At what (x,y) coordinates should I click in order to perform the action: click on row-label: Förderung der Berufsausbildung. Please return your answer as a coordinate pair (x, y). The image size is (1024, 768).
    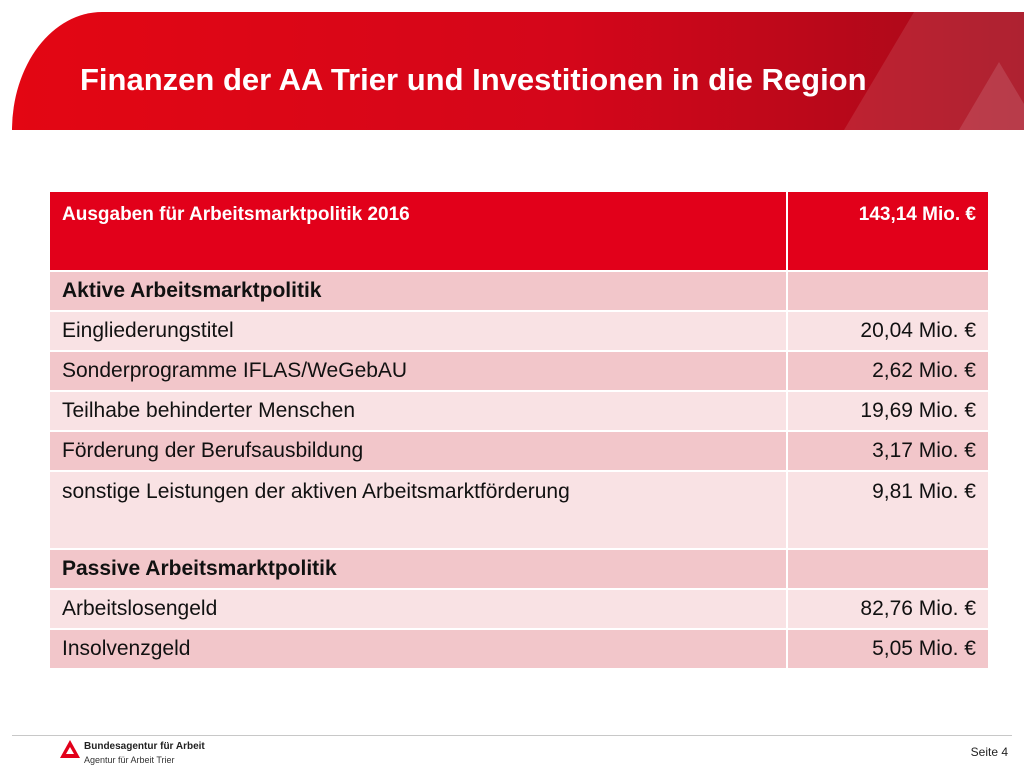
    Looking at the image, I should click on (418, 451).